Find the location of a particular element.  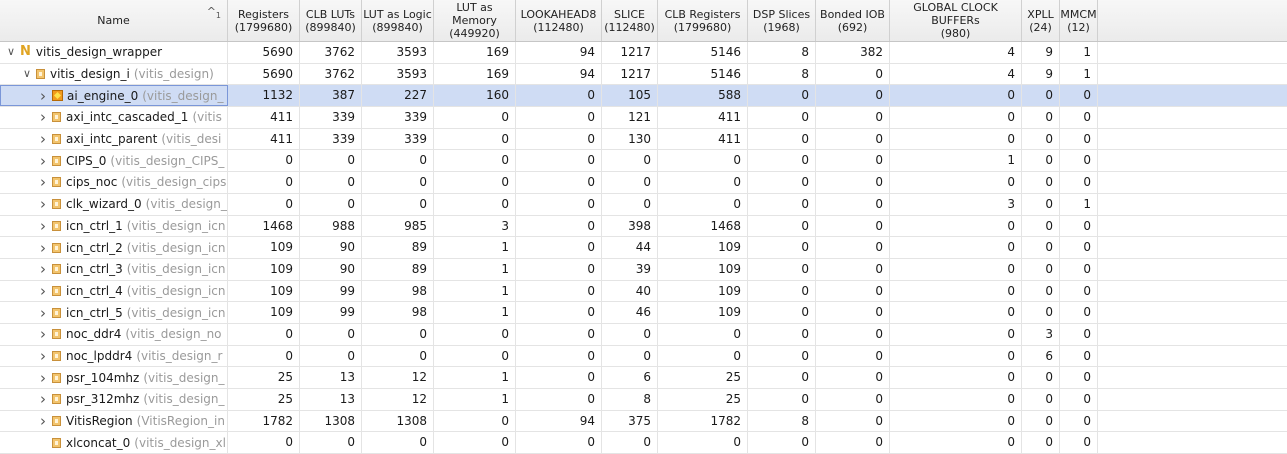

cell-lut-as-logic: 3593 is located at coordinates (398, 52).